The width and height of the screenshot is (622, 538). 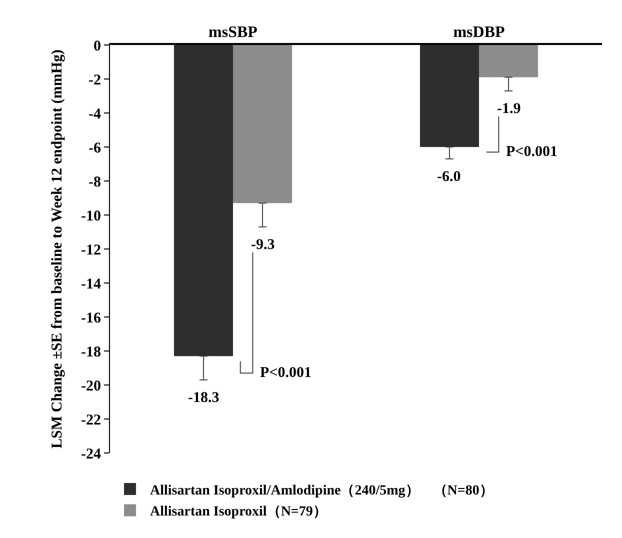 What do you see at coordinates (238, 512) in the screenshot?
I see `legend-label: Allisartan Isoproxil（N=79）` at bounding box center [238, 512].